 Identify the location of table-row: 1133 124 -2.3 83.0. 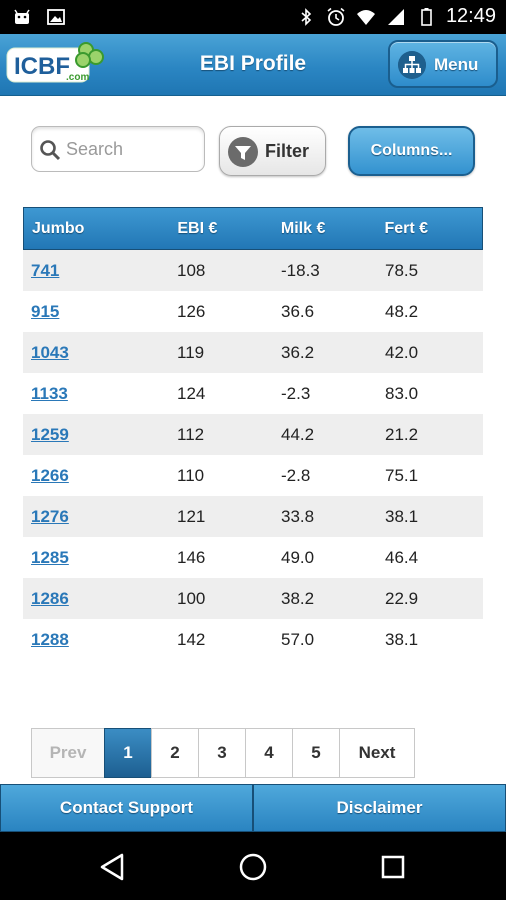
(253, 393).